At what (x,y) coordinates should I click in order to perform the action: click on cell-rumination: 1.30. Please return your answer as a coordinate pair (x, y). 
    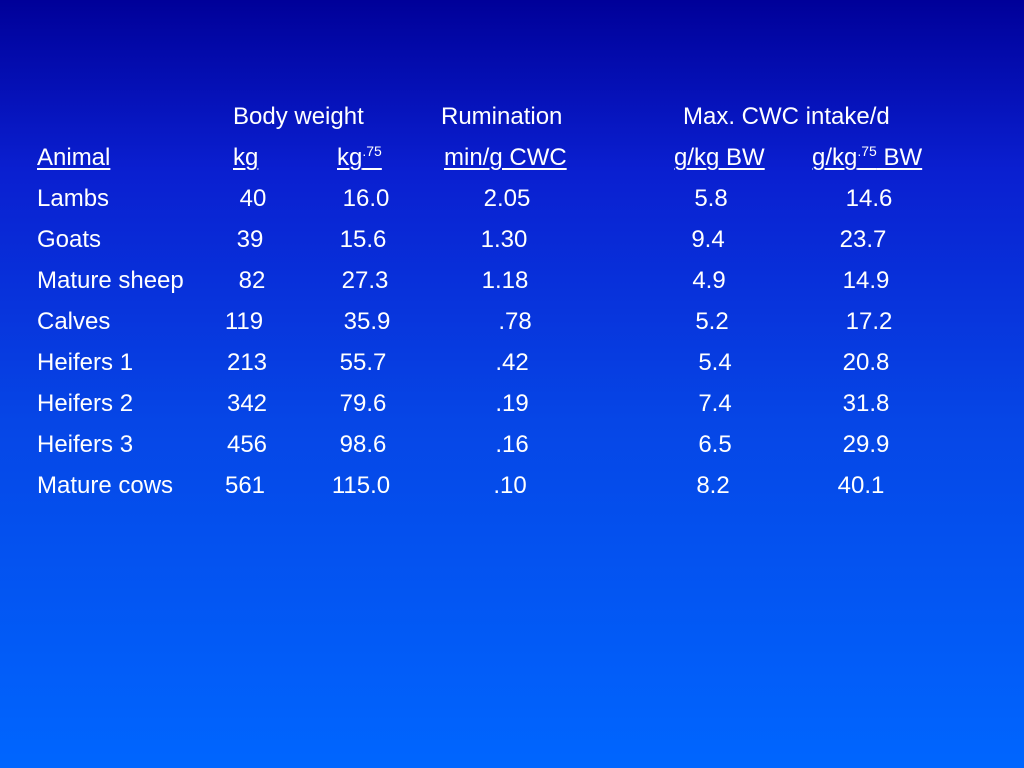
    Looking at the image, I should click on (504, 239).